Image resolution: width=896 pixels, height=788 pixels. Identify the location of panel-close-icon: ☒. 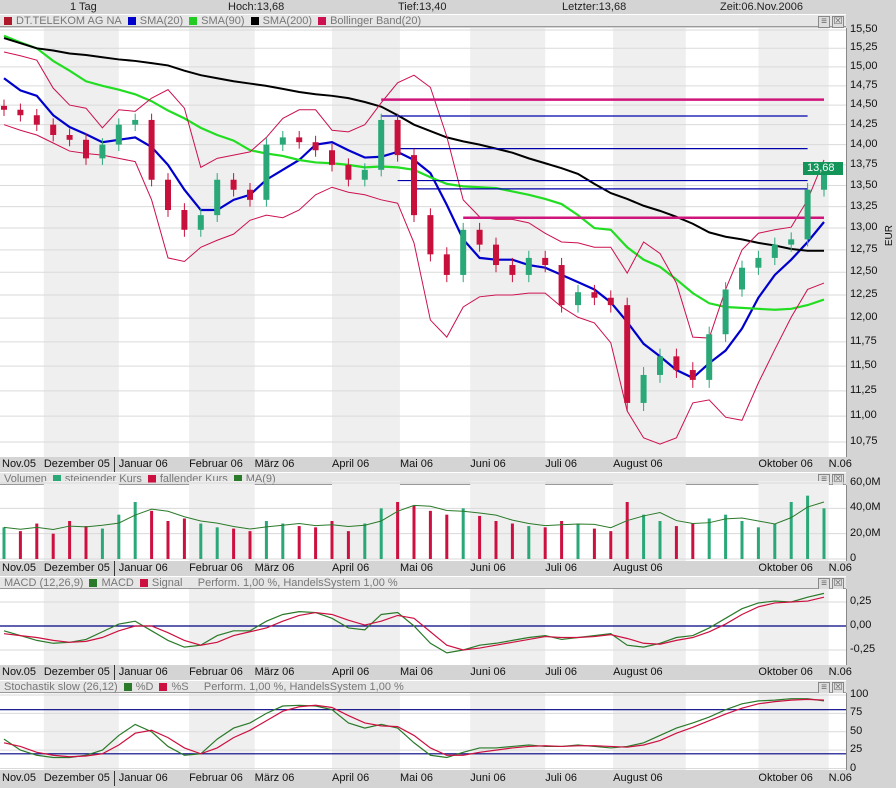
(838, 22).